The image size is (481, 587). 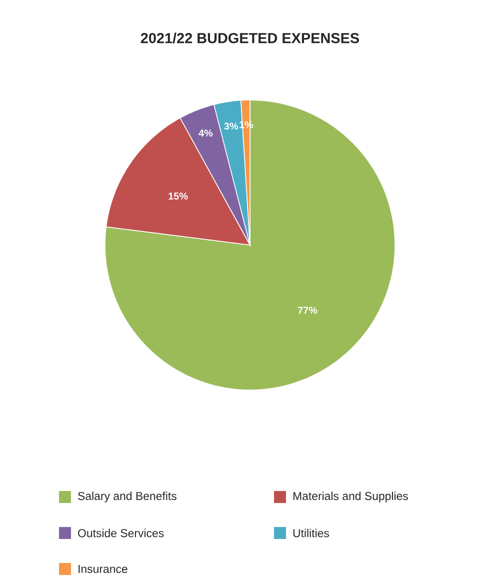 What do you see at coordinates (231, 126) in the screenshot?
I see `data-label: 3%` at bounding box center [231, 126].